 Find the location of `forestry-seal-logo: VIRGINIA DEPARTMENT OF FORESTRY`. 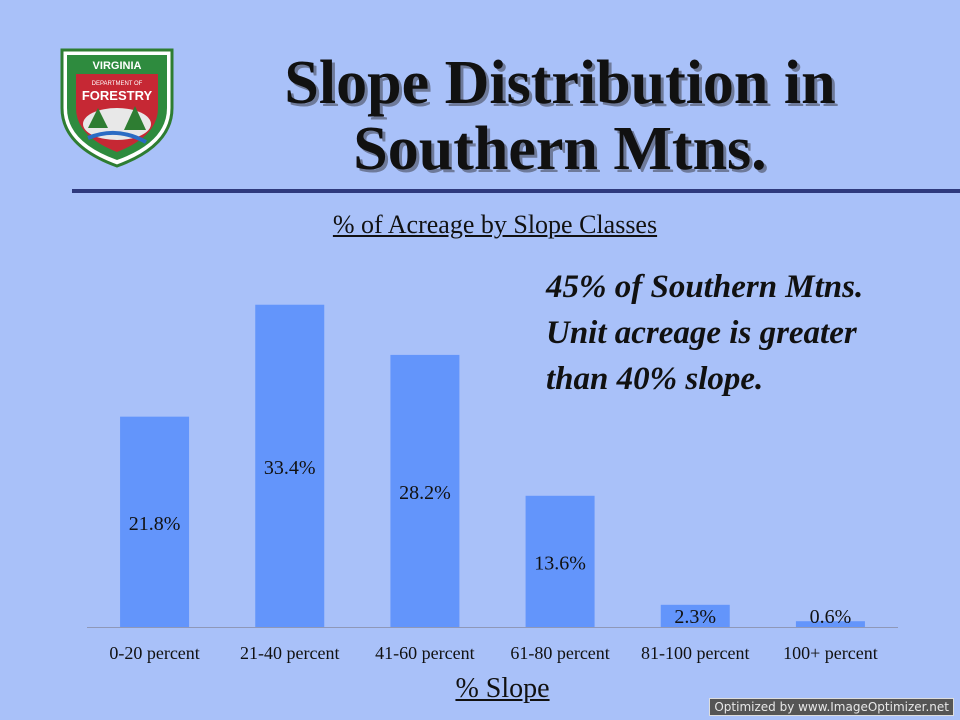

forestry-seal-logo: VIRGINIA DEPARTMENT OF FORESTRY is located at coordinates (117, 108).